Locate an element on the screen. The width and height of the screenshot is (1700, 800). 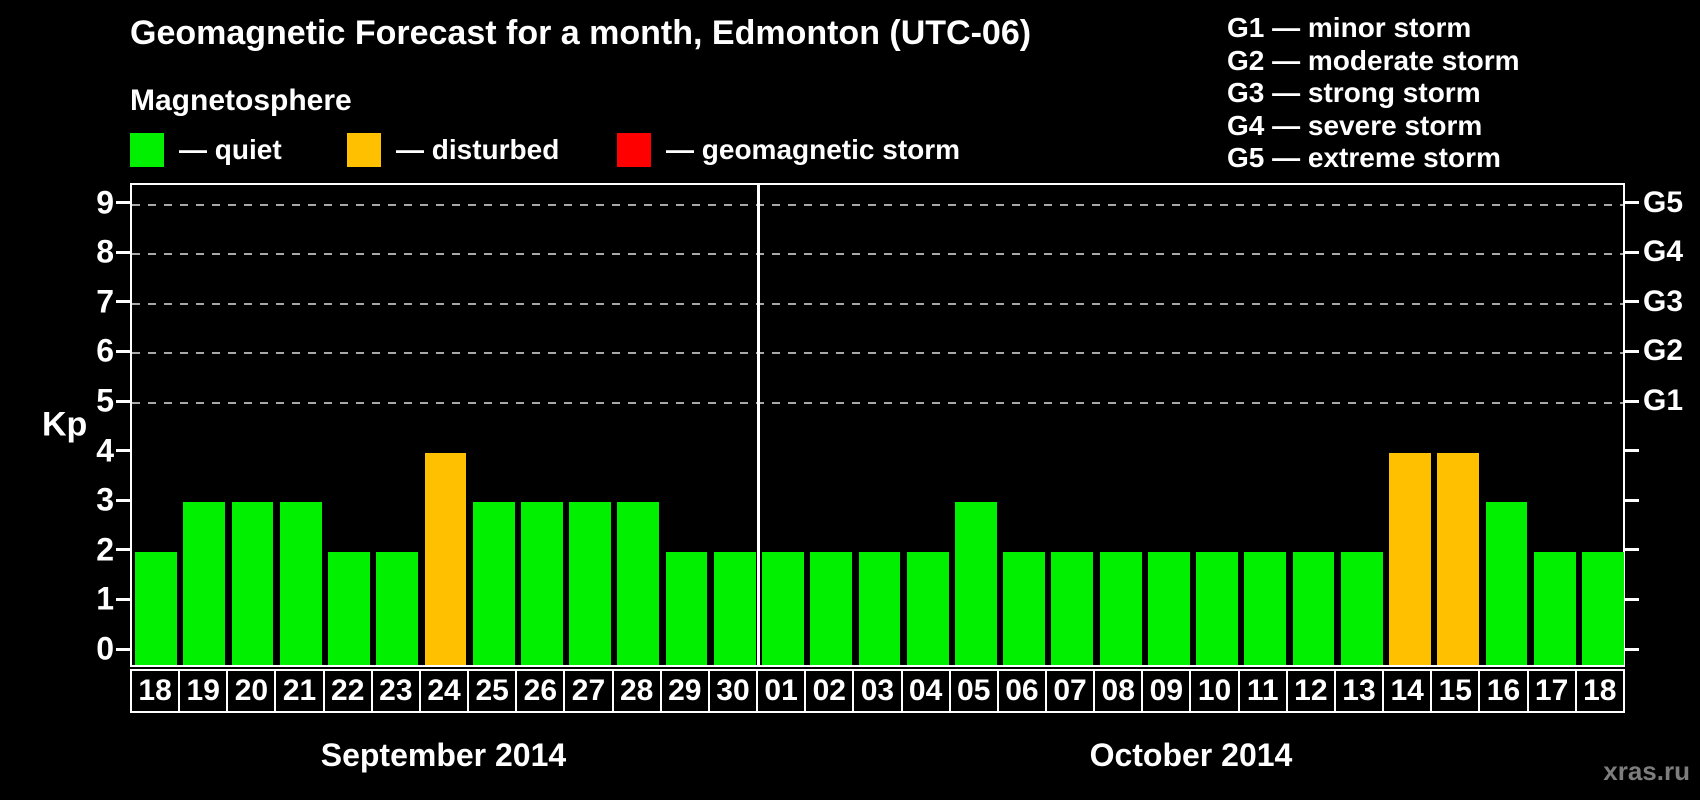
g-level-label-g5: G5 is located at coordinates (1663, 202).